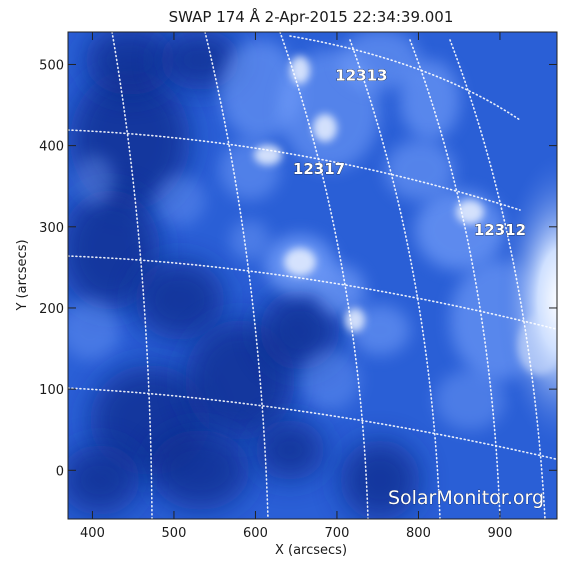 Image resolution: width=564 pixels, height=564 pixels. Describe the element at coordinates (311, 16) in the screenshot. I see `image-title: SWAP 174 Å 2-Apr-2015 22:34:39.001` at that location.